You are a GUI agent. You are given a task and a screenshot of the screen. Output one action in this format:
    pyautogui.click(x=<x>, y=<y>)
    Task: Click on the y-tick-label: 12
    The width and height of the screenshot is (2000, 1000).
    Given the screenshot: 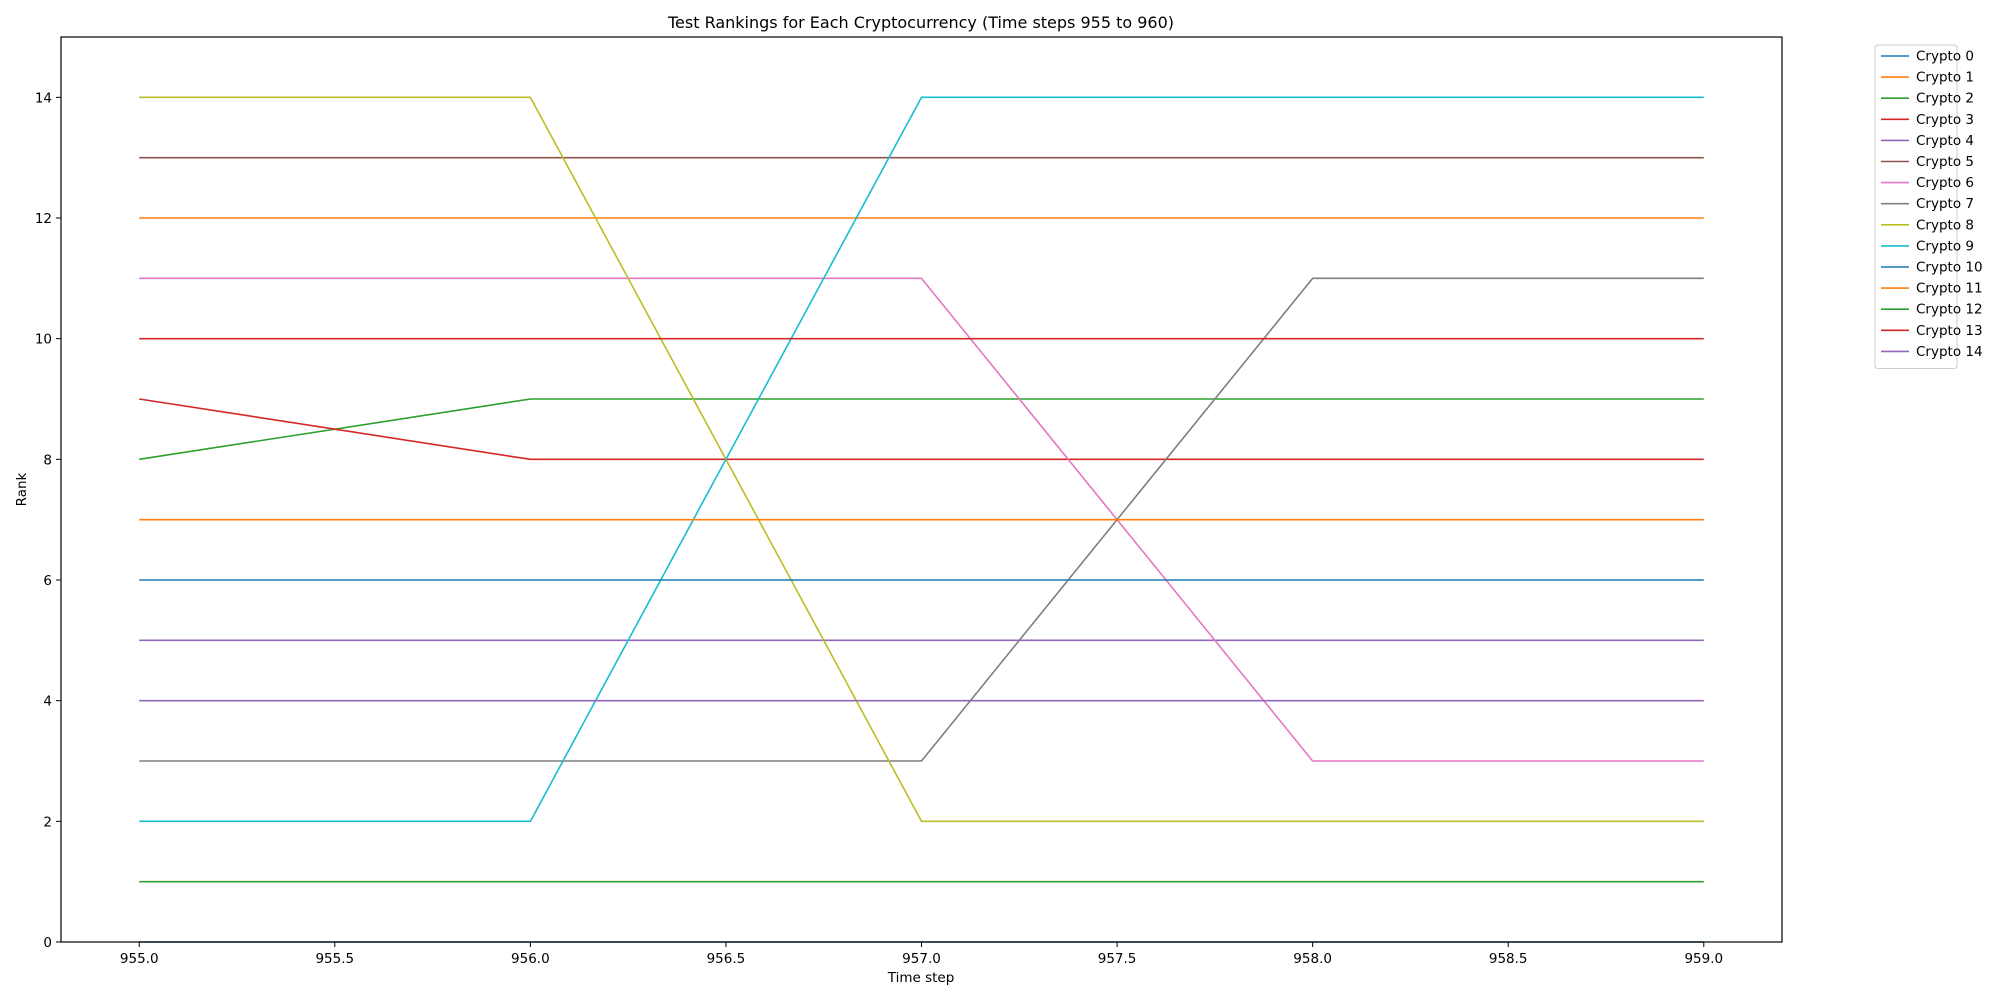 What is the action you would take?
    pyautogui.click(x=43, y=219)
    